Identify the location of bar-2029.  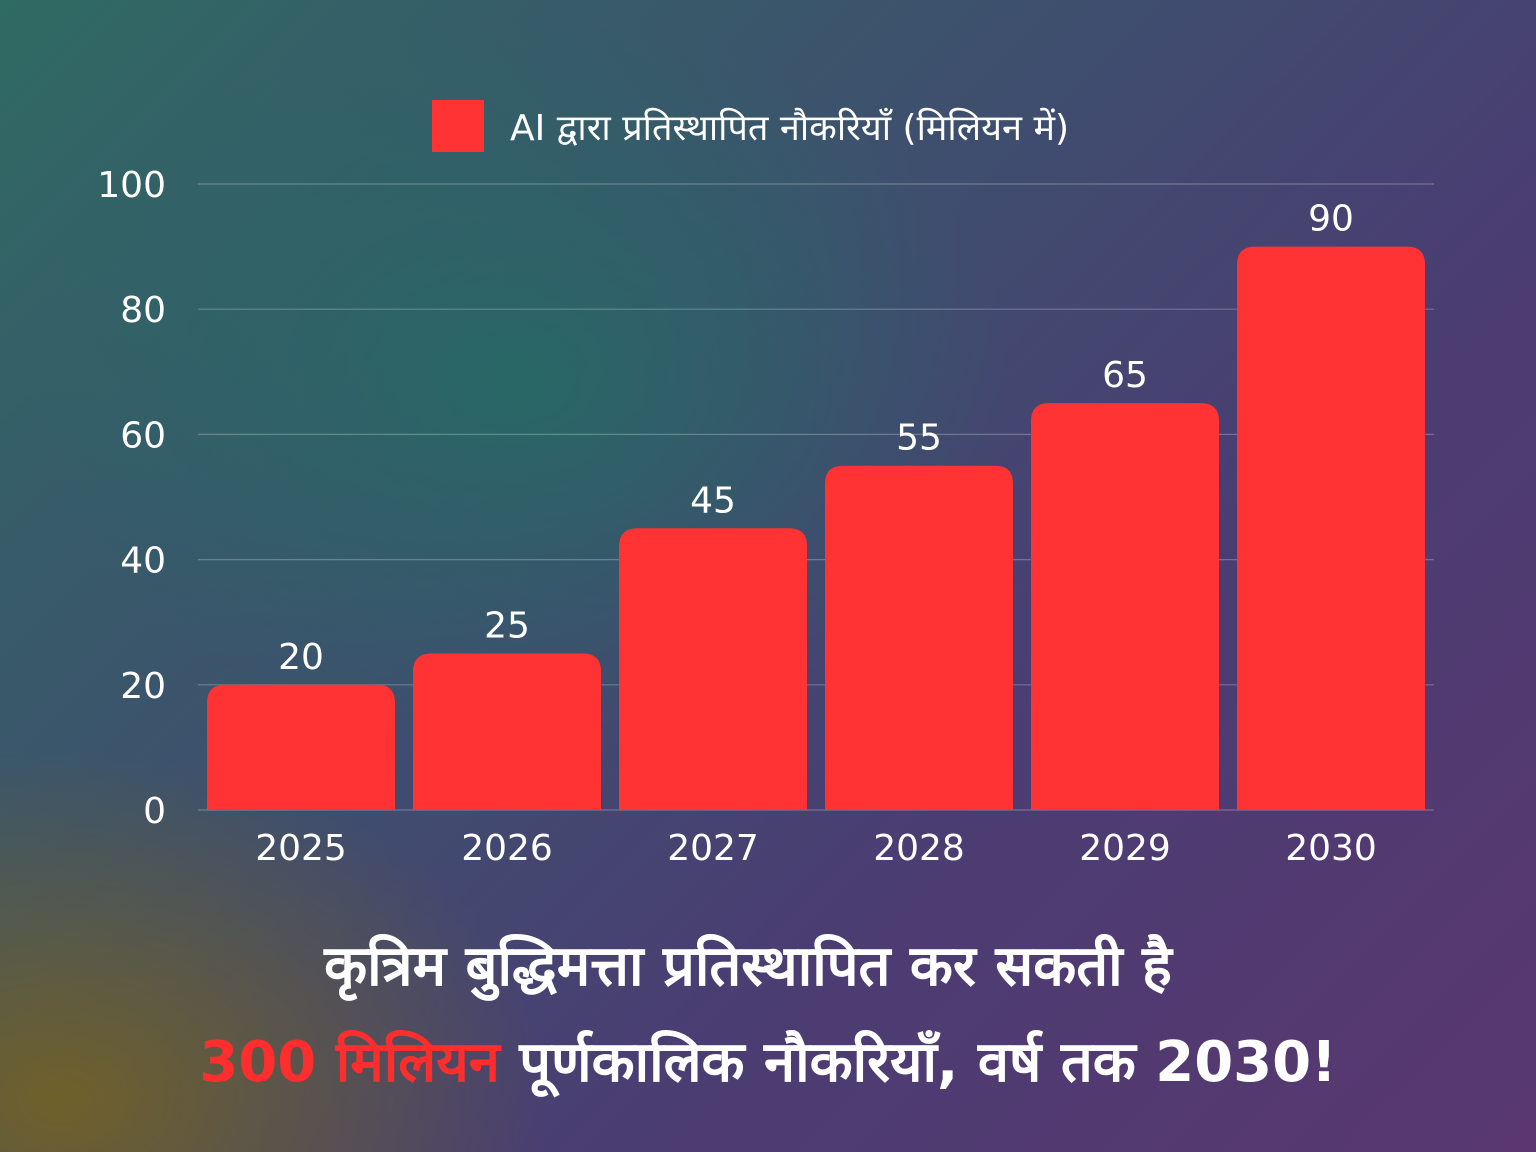
(1125, 606).